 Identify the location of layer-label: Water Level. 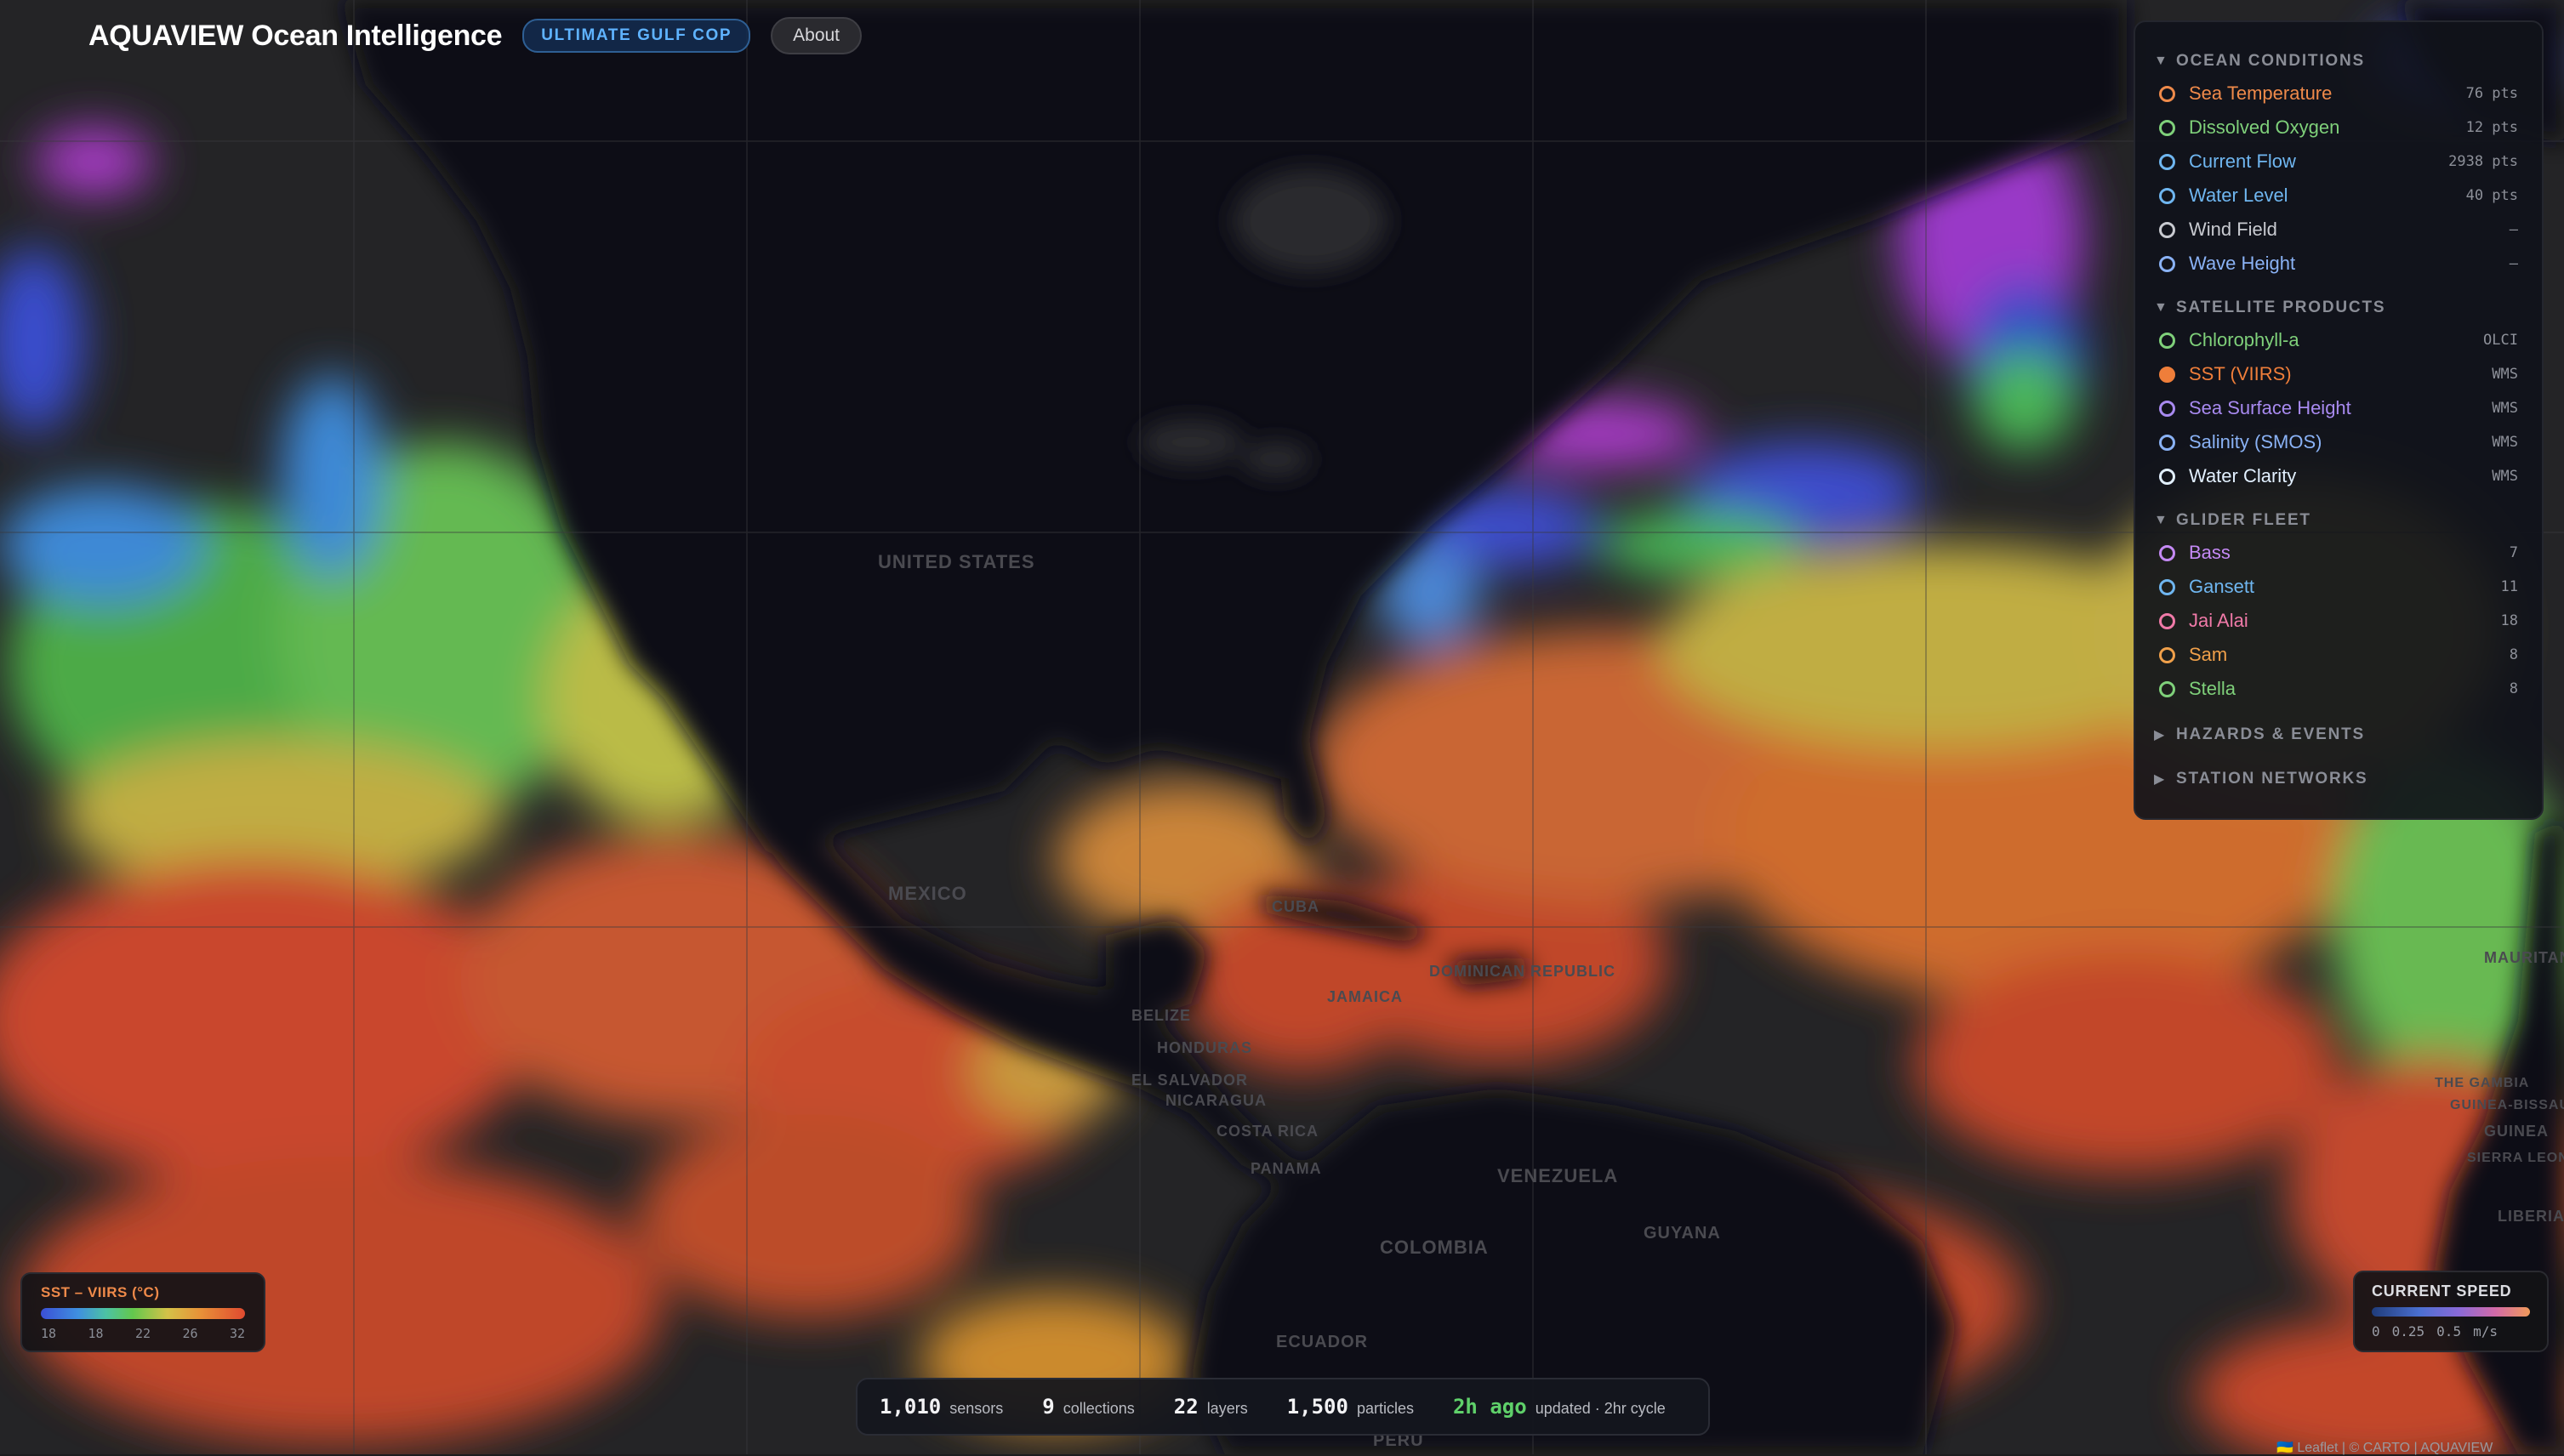
(2239, 195).